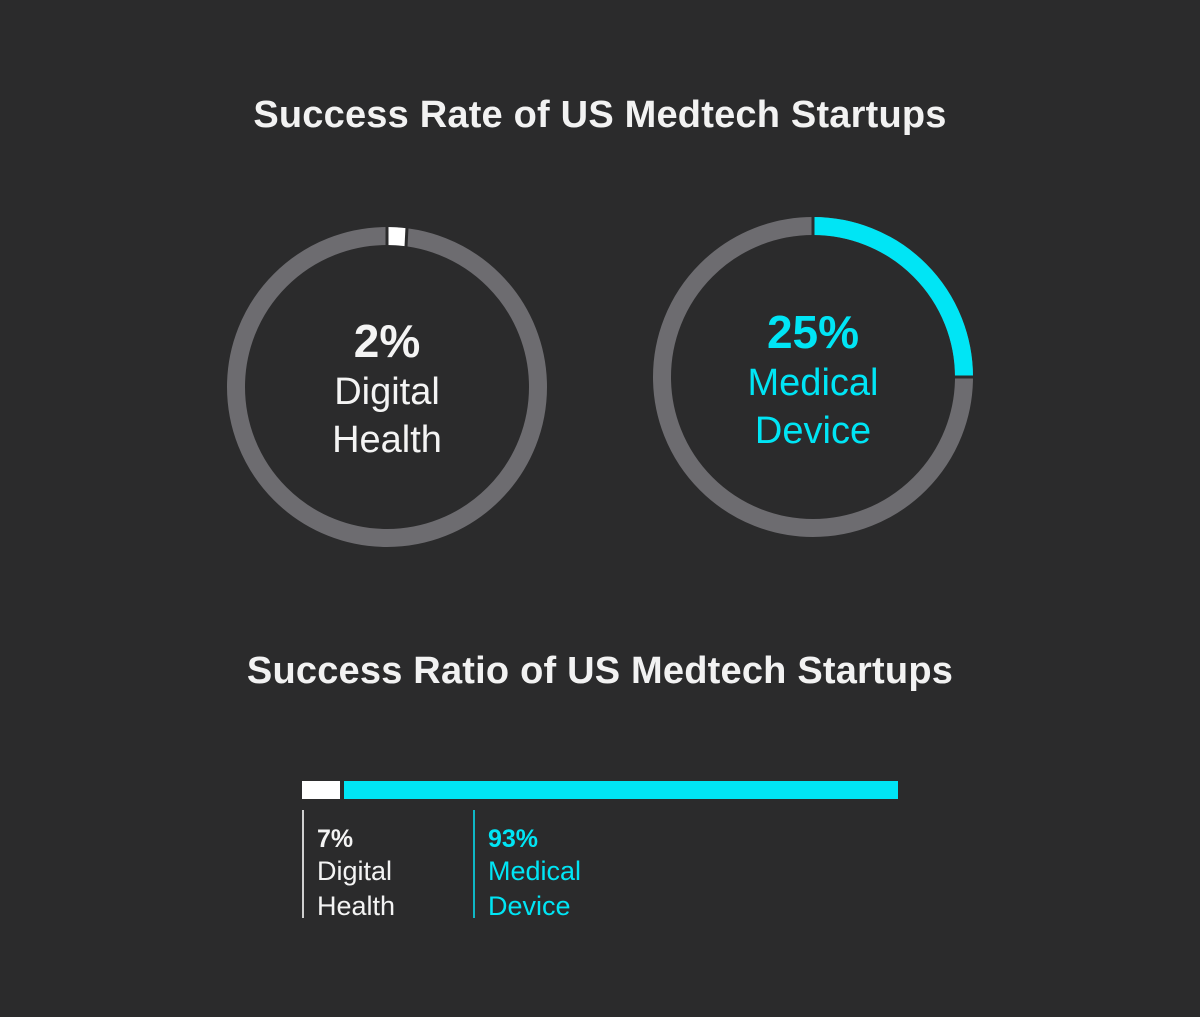 Image resolution: width=1200 pixels, height=1017 pixels. What do you see at coordinates (355, 871) in the screenshot?
I see `legend-category-line1: Digital` at bounding box center [355, 871].